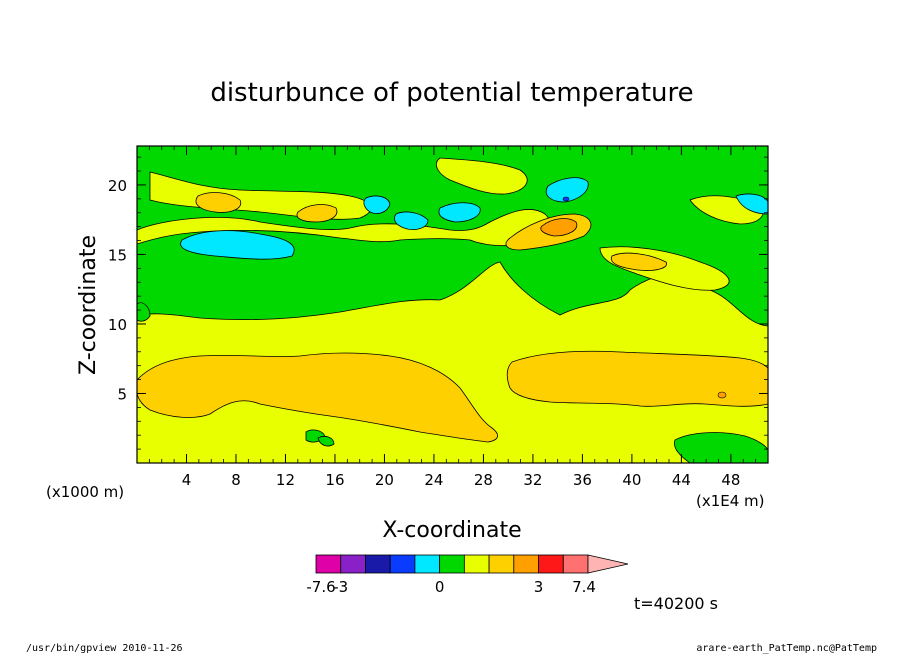  Describe the element at coordinates (608, 564) in the screenshot. I see `colorbar-extend-arrow` at that location.